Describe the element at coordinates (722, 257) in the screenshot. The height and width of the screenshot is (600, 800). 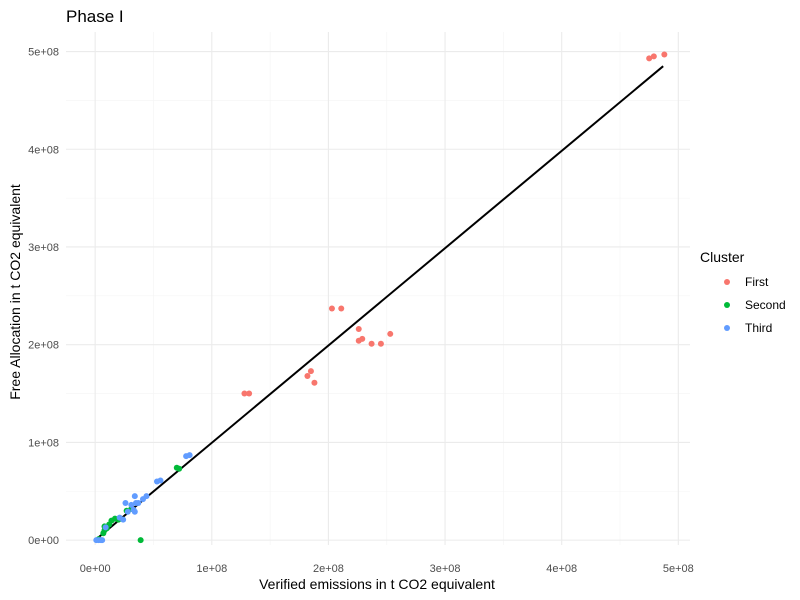
I see `legend-title: Cluster` at that location.